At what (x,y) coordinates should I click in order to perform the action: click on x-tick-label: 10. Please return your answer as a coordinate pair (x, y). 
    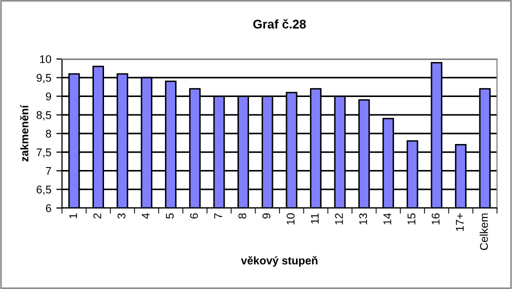
    Looking at the image, I should click on (290, 218).